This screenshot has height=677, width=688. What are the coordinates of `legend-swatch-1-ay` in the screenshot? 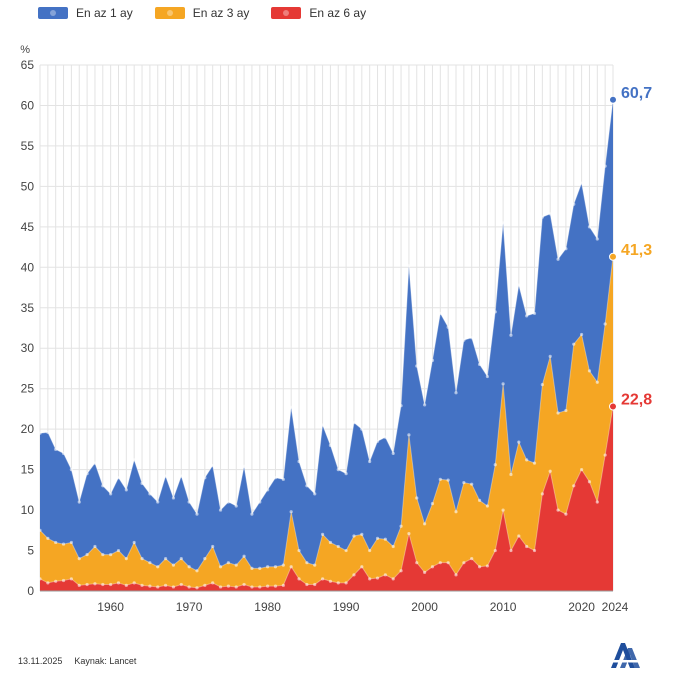 It's located at (53, 13).